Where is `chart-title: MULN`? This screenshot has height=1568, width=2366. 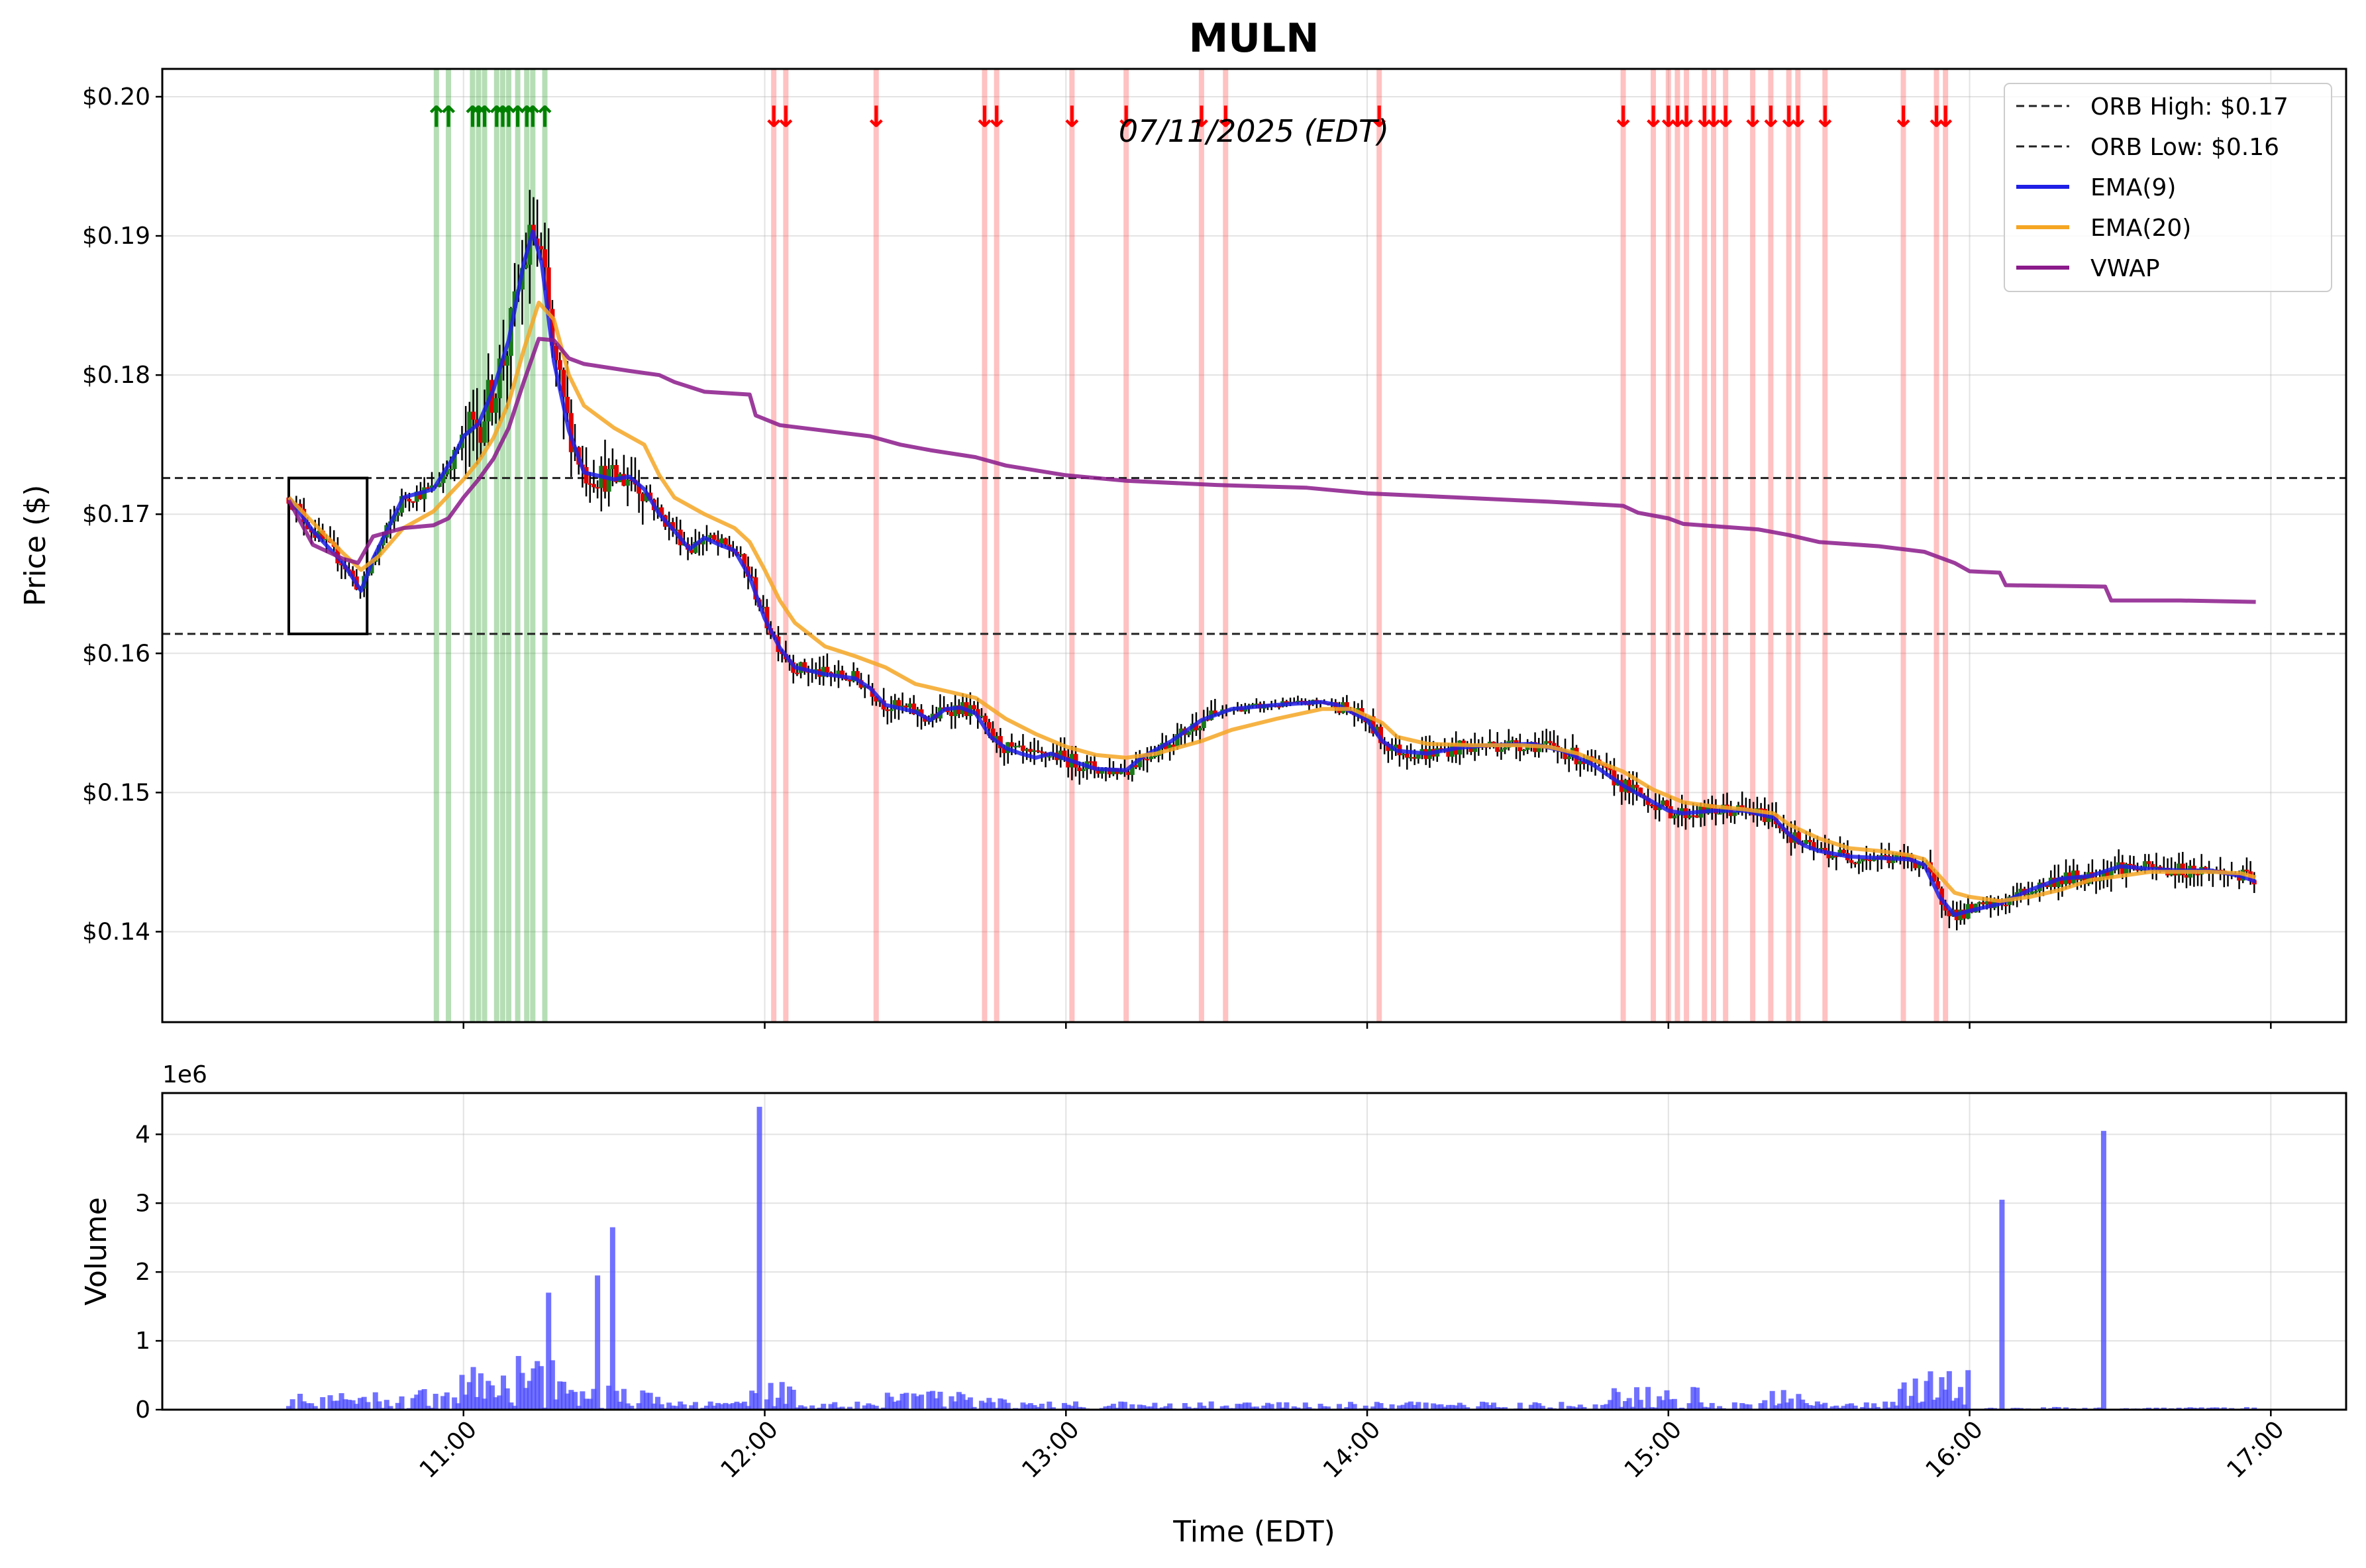 chart-title: MULN is located at coordinates (1254, 38).